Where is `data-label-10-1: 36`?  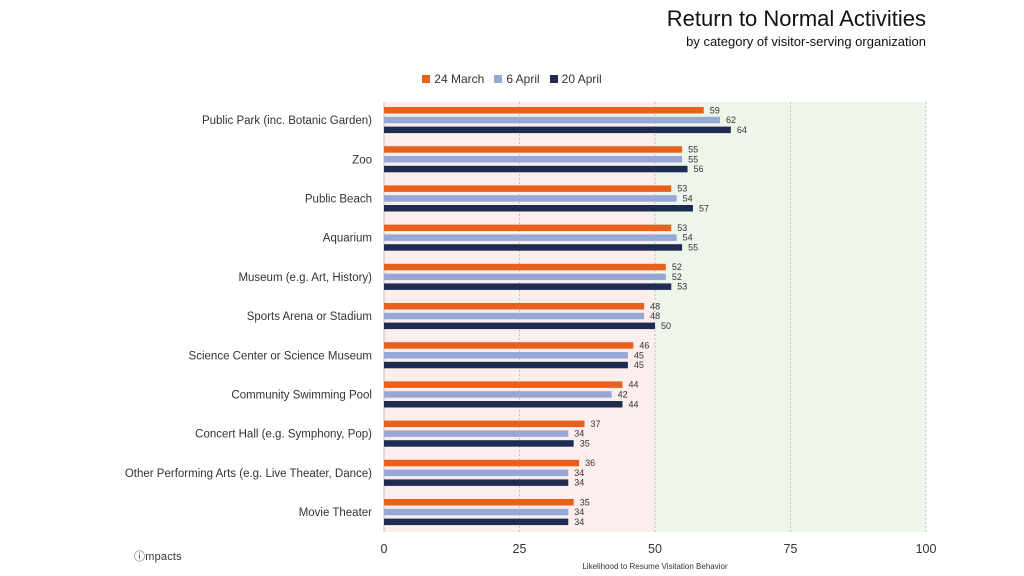 data-label-10-1: 36 is located at coordinates (590, 463).